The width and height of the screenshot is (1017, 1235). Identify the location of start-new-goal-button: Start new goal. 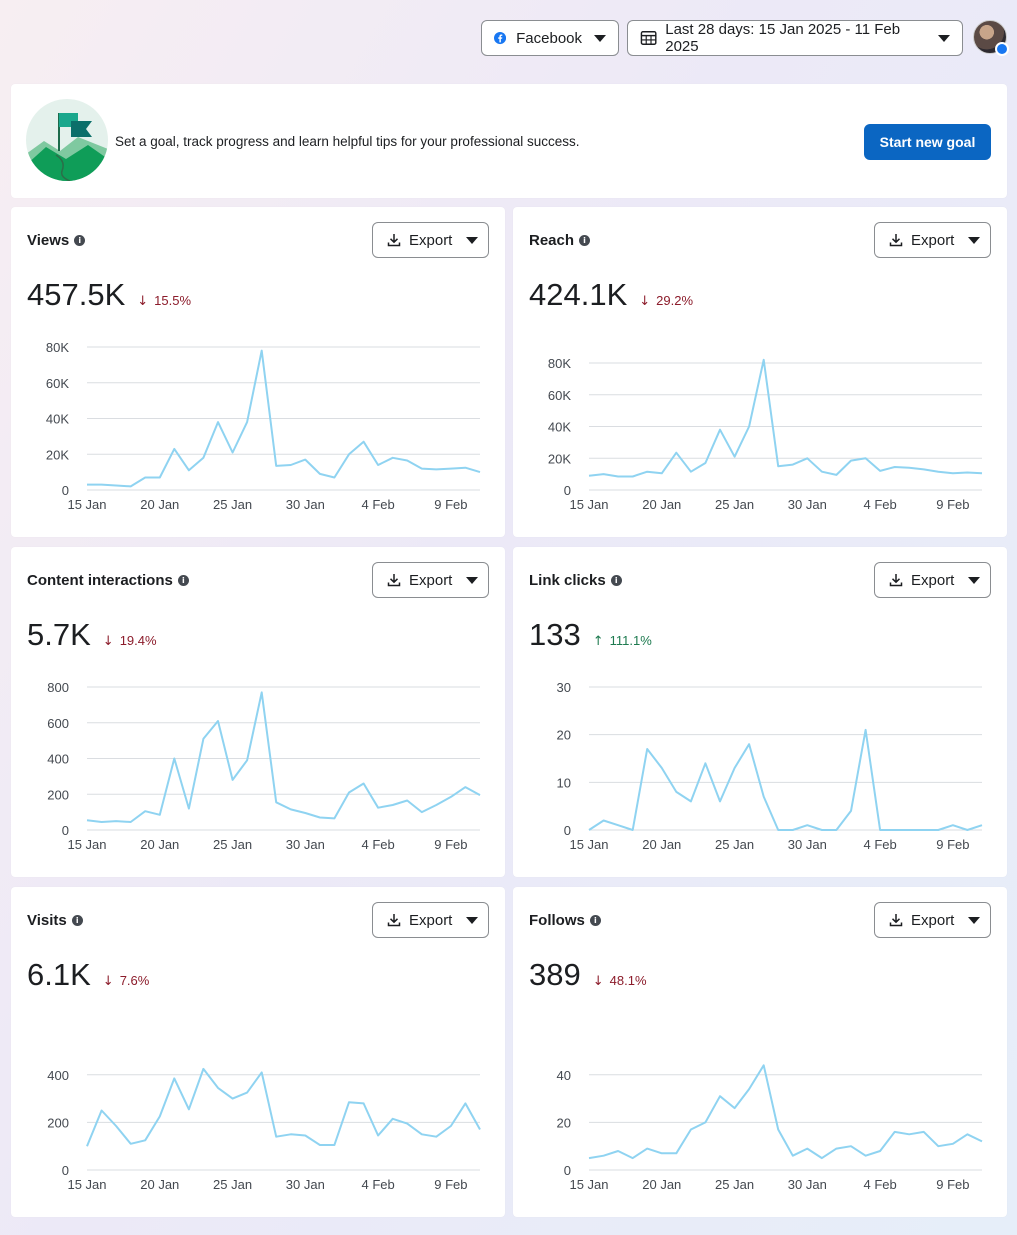
(927, 142).